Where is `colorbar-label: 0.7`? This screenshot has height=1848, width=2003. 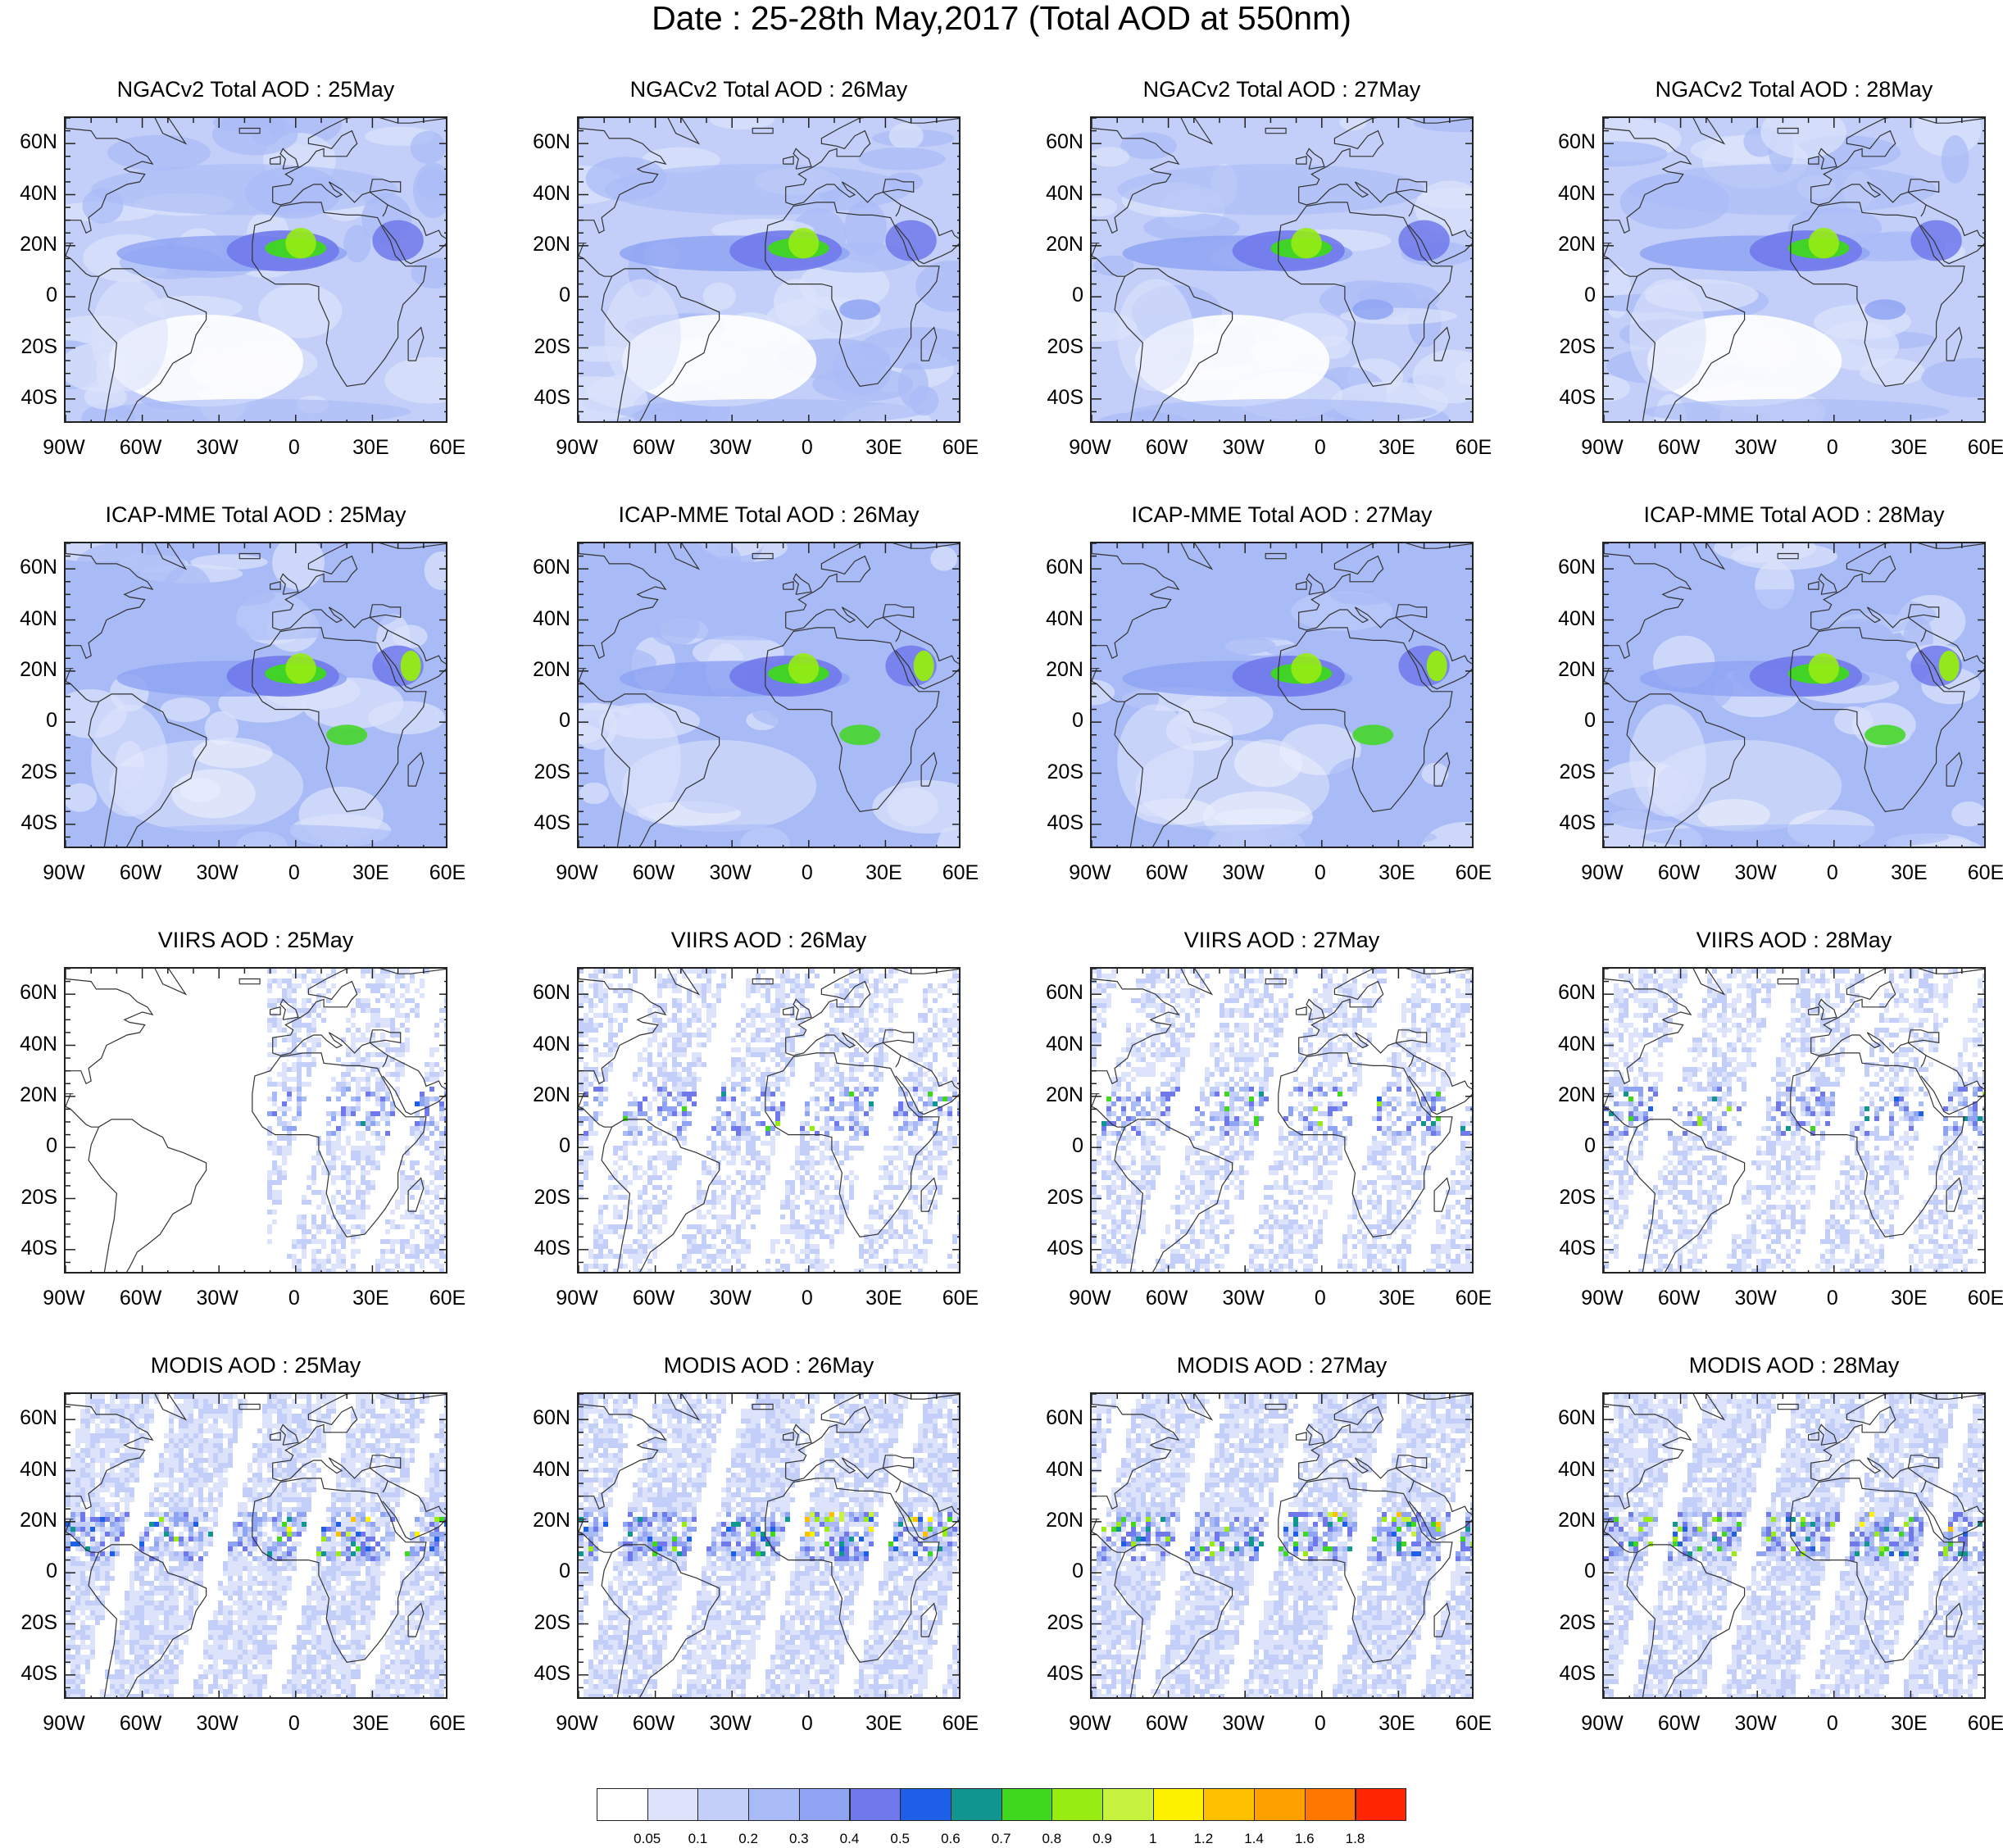 colorbar-label: 0.7 is located at coordinates (1001, 1839).